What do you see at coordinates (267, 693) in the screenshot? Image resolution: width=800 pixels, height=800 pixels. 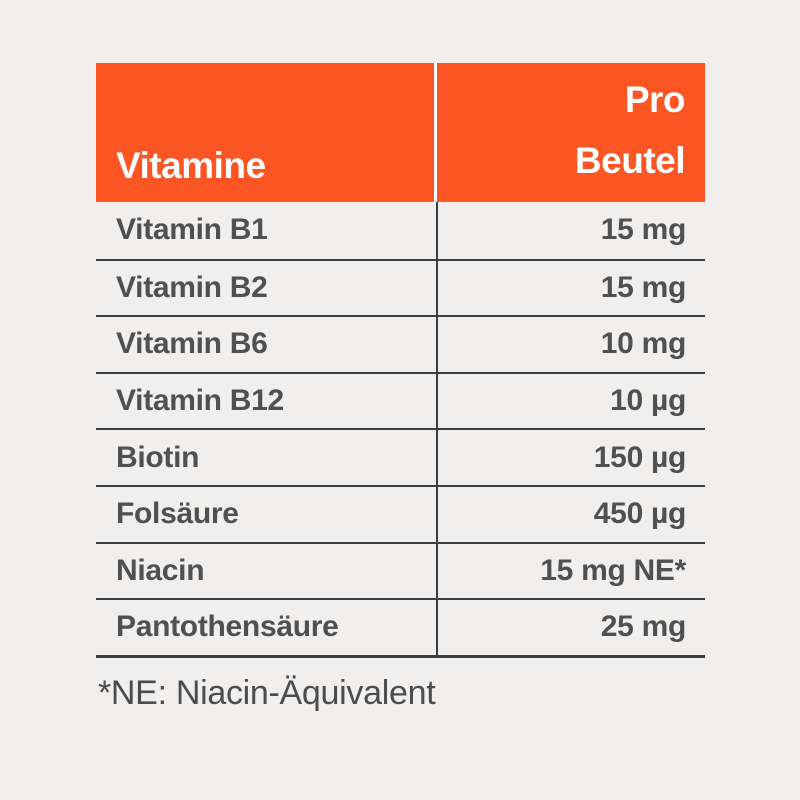 I see `footnote-ne-niacin-equivalent: *NE: Niacin-Äquivalent` at bounding box center [267, 693].